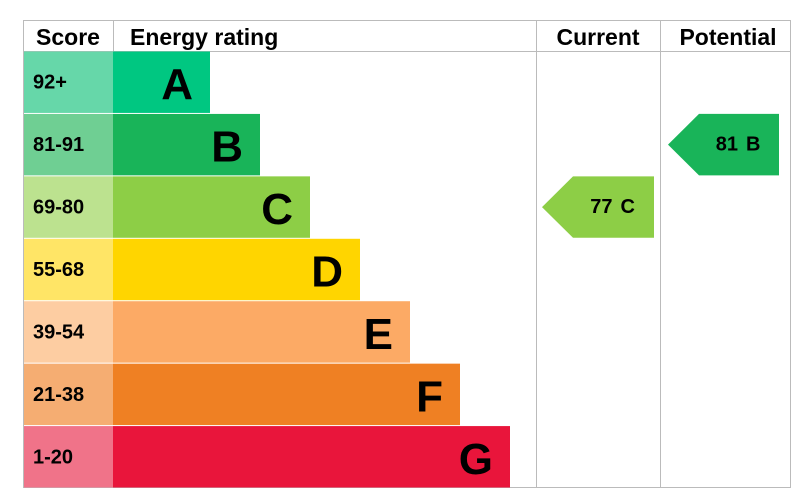 Image resolution: width=797 pixels, height=502 pixels. Describe the element at coordinates (597, 37) in the screenshot. I see `header-current: Current` at that location.